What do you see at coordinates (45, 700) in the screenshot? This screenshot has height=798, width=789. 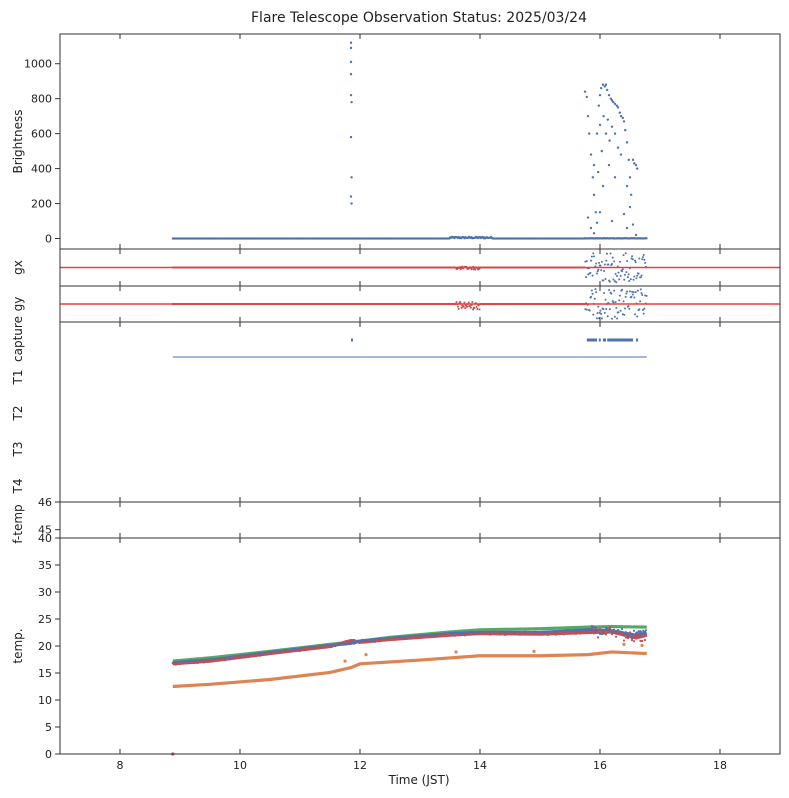 I see `temp-y-tick-label: 10` at bounding box center [45, 700].